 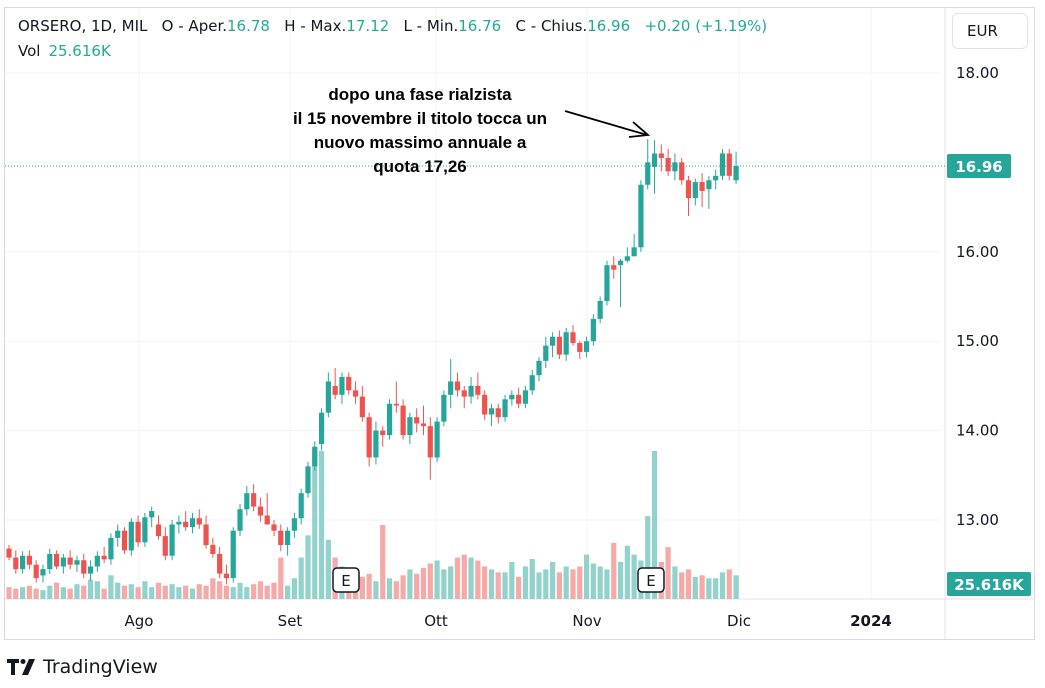 I want to click on volume-label: Vol, so click(x=29, y=51).